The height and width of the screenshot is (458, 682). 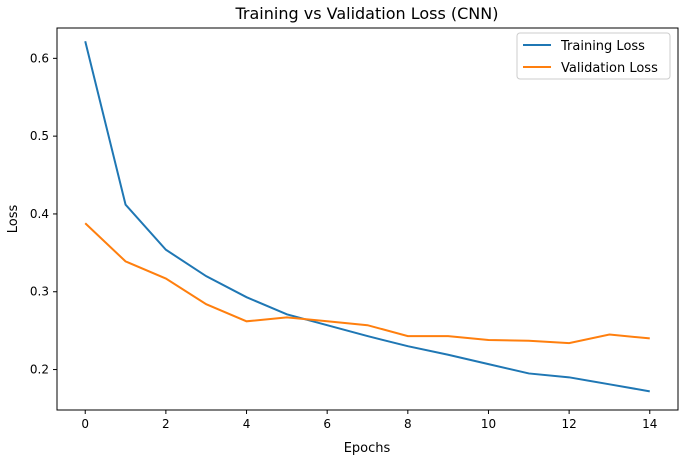 I want to click on x-axis: 0 2 4 6 8 10 12 14, so click(x=369, y=420).